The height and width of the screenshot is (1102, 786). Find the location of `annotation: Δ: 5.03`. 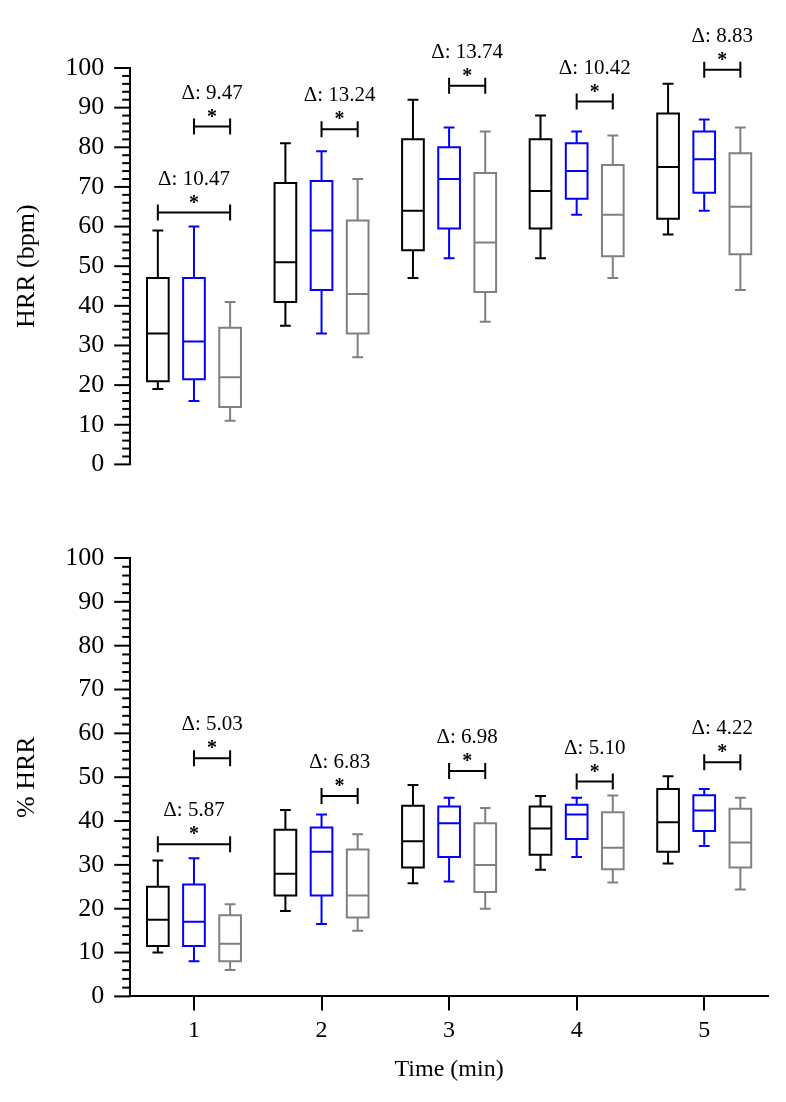

annotation: Δ: 5.03 is located at coordinates (212, 723).